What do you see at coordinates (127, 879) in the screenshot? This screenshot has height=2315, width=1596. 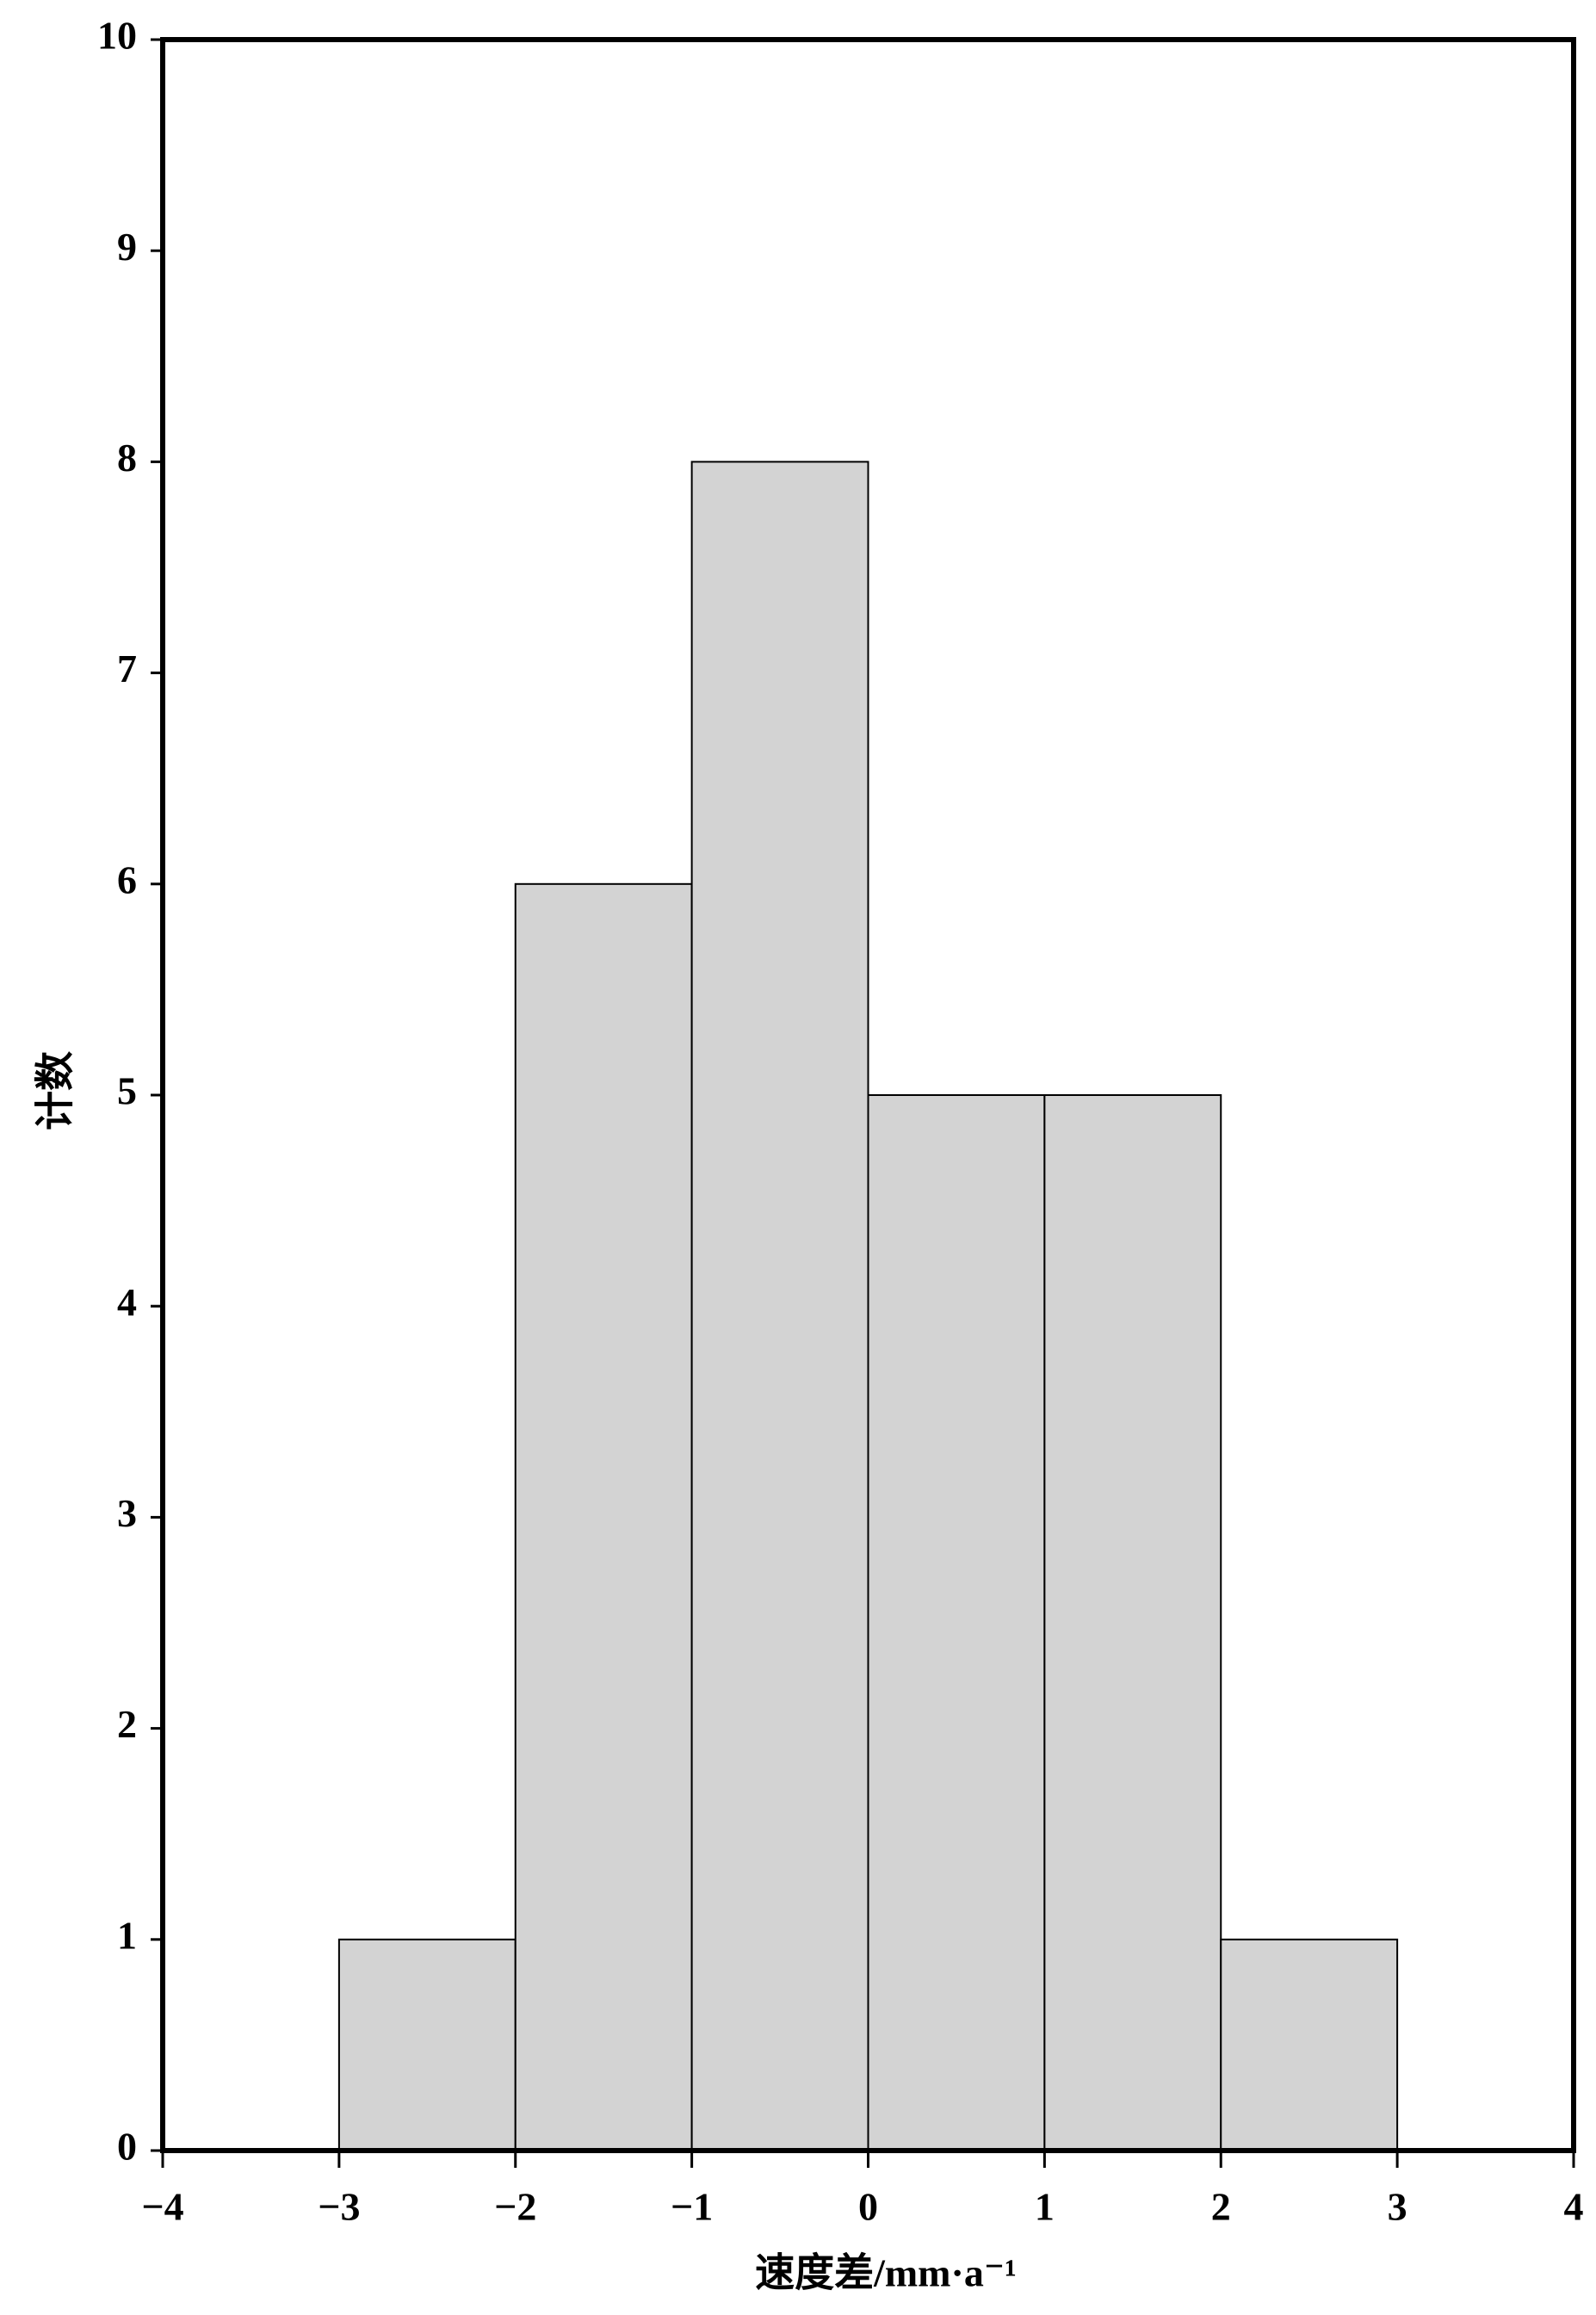 I see `y-tick-label: 6` at bounding box center [127, 879].